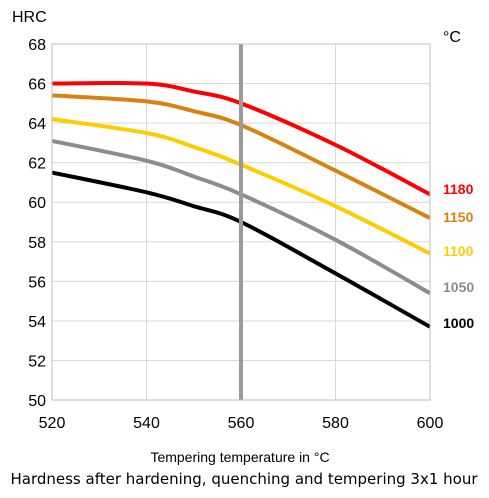  What do you see at coordinates (458, 323) in the screenshot?
I see `series-label-1000: 1000` at bounding box center [458, 323].